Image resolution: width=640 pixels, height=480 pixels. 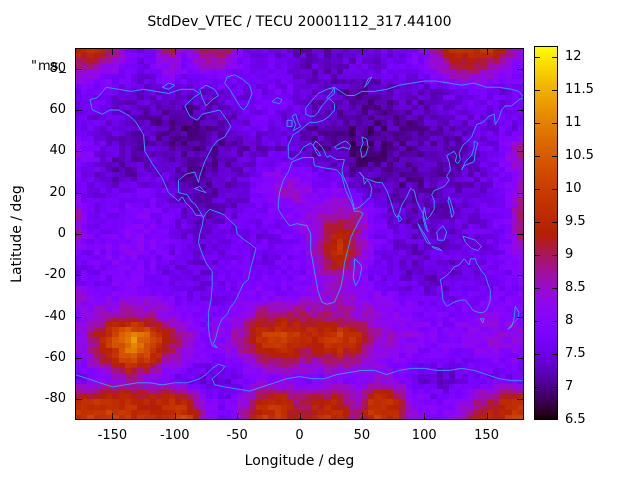 I want to click on y-tick-label: -80, so click(x=55, y=399).